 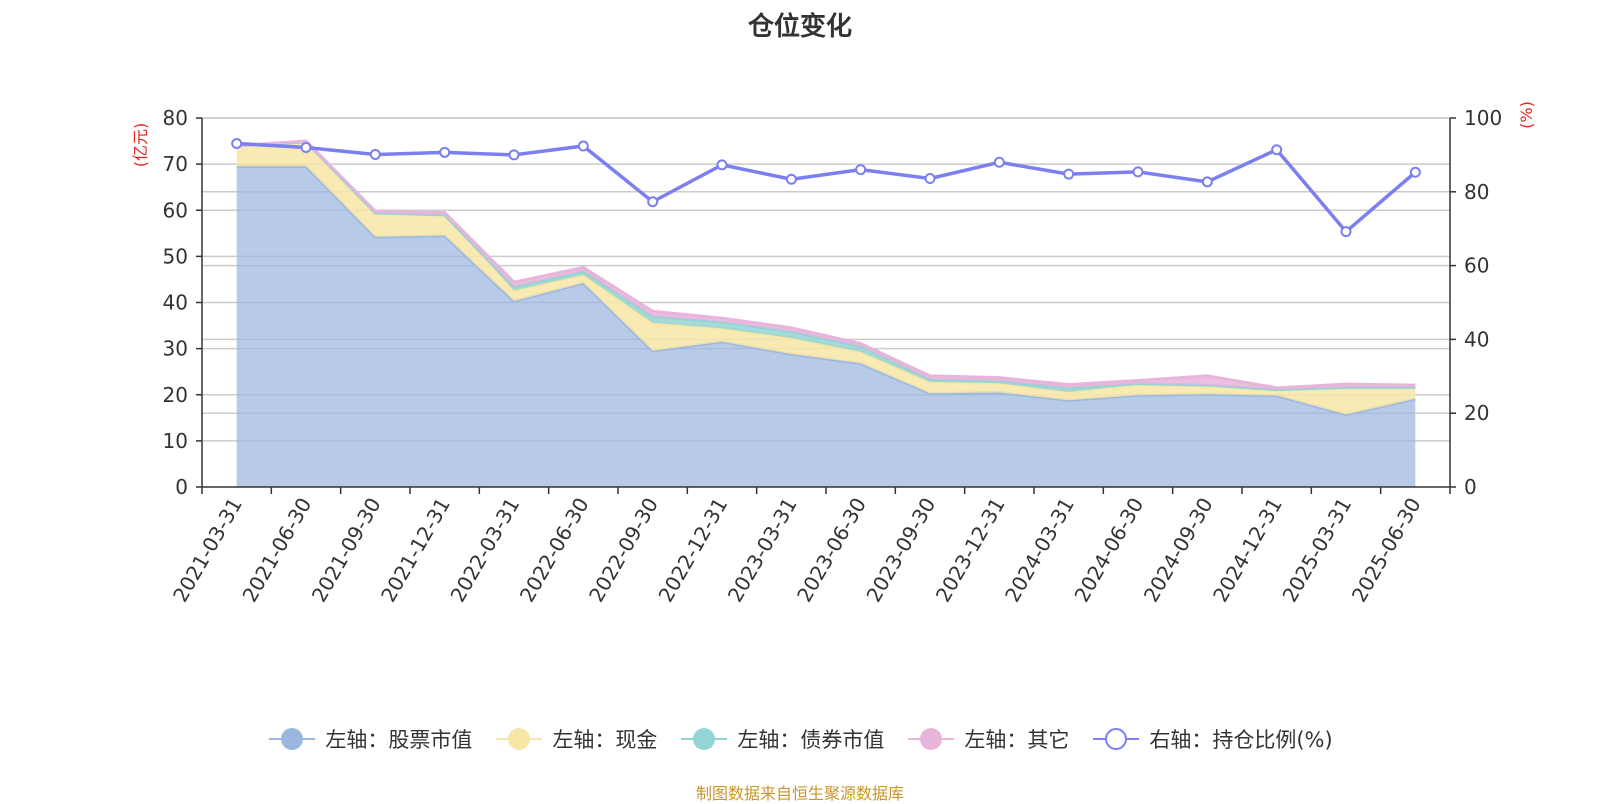 I want to click on x-tick-label: 2022-12-31, so click(x=692, y=550).